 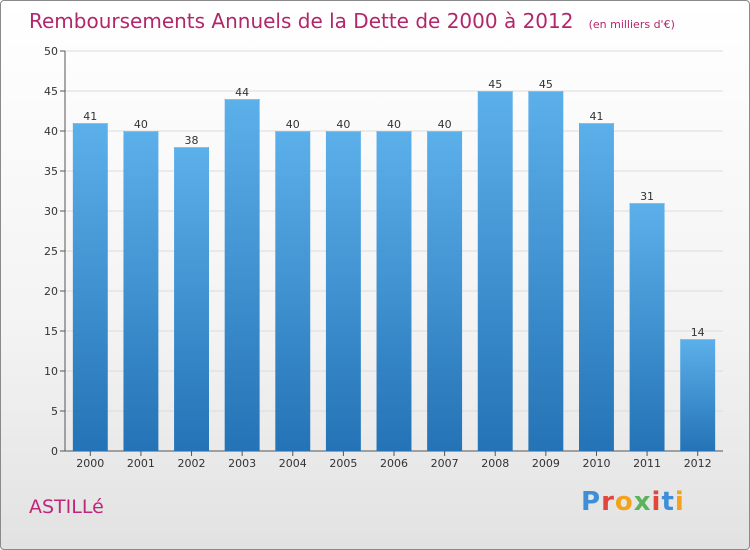 What do you see at coordinates (51, 211) in the screenshot?
I see `y-tick-label: 30` at bounding box center [51, 211].